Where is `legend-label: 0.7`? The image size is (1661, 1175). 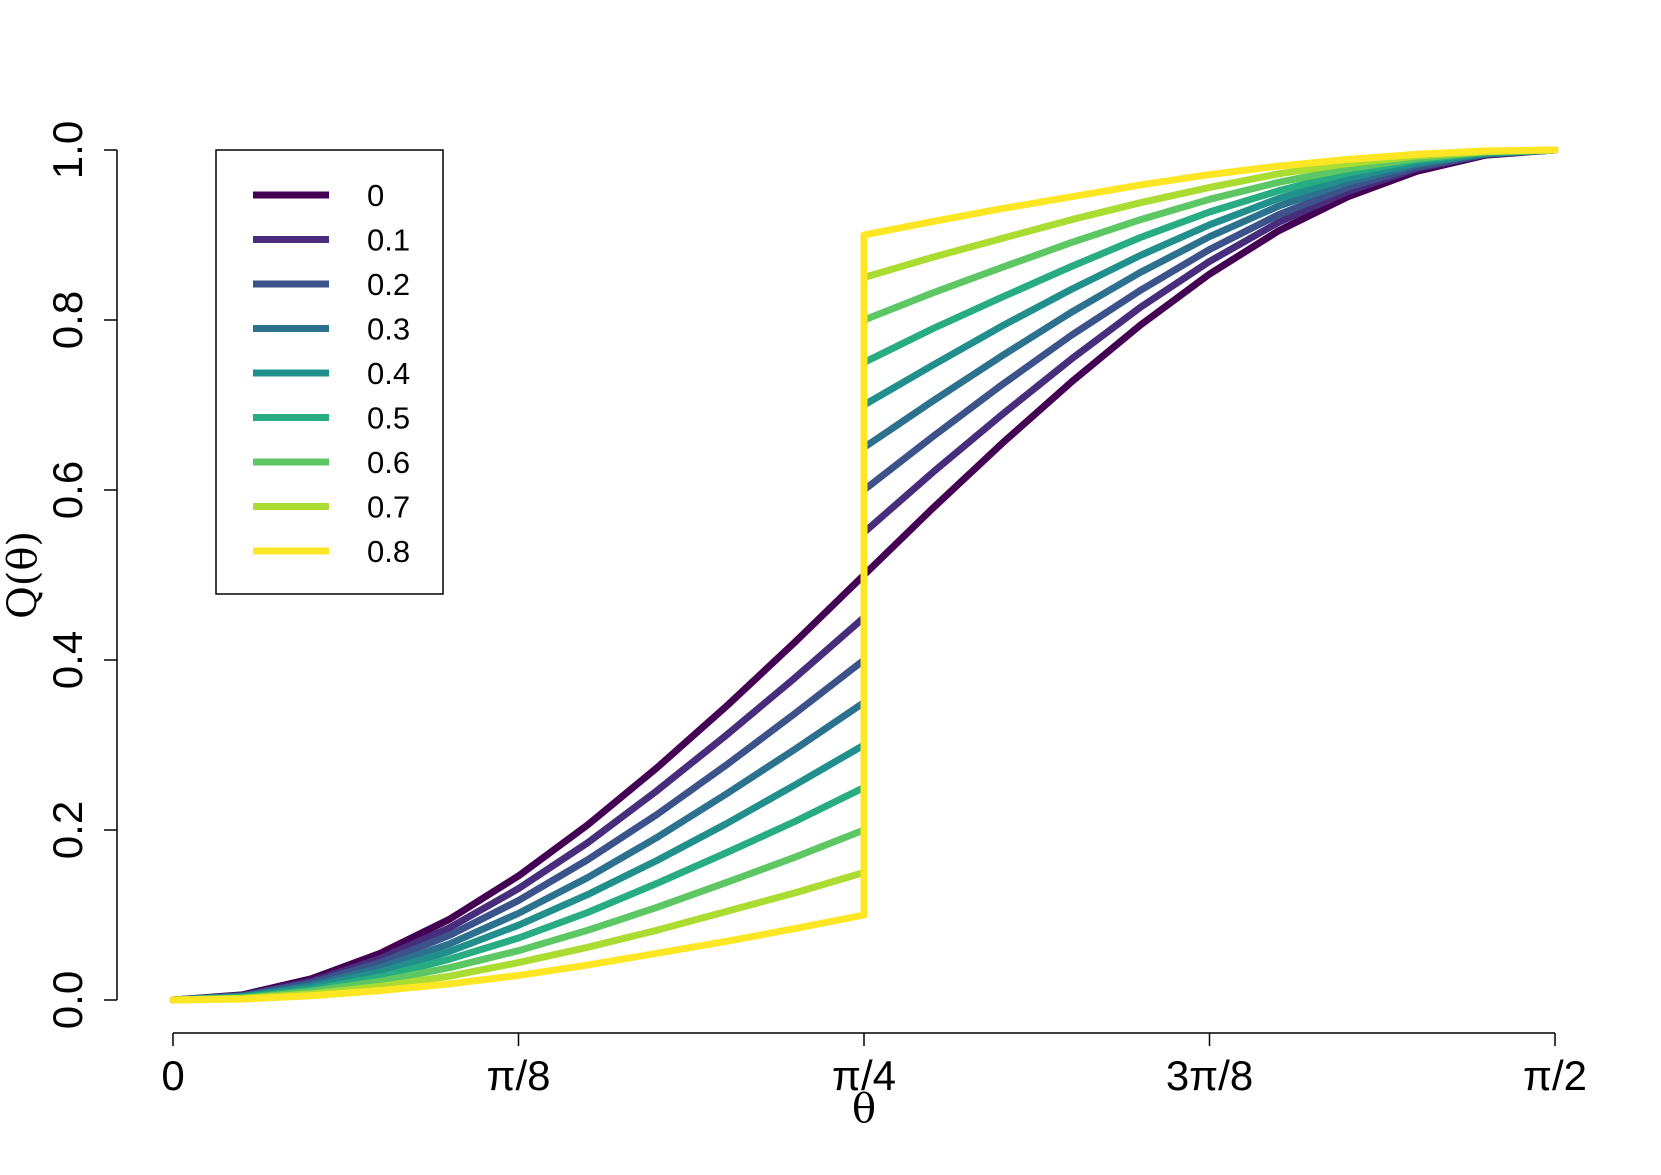 legend-label: 0.7 is located at coordinates (388, 507).